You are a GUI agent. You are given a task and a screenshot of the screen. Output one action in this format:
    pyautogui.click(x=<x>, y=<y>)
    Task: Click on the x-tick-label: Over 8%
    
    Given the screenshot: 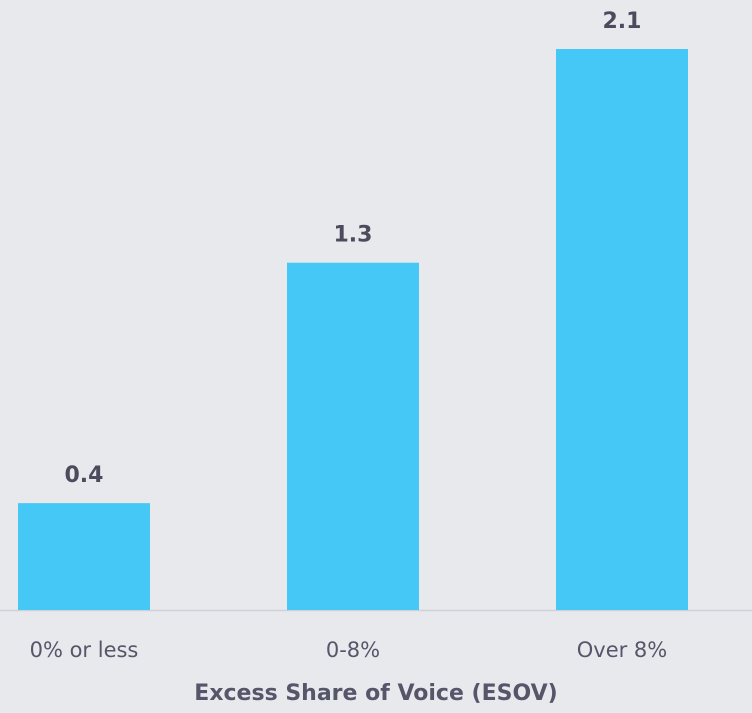 What is the action you would take?
    pyautogui.click(x=622, y=650)
    